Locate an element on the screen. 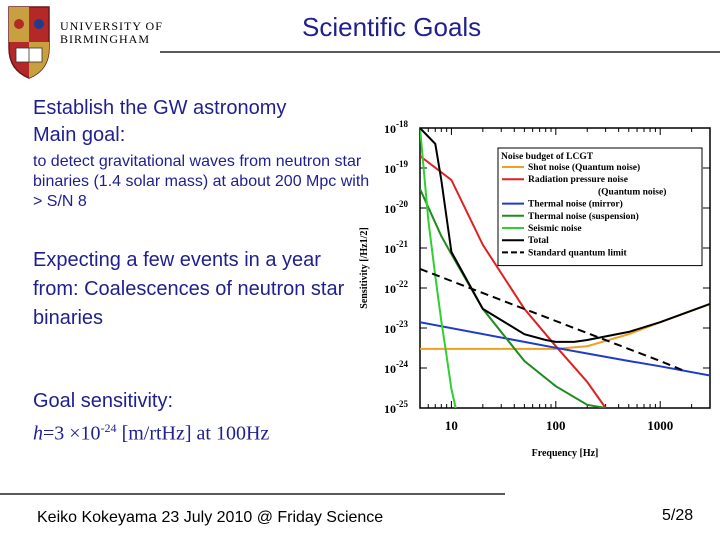 Image resolution: width=720 pixels, height=540 pixels. y-tick-label: 10-22 is located at coordinates (396, 287).